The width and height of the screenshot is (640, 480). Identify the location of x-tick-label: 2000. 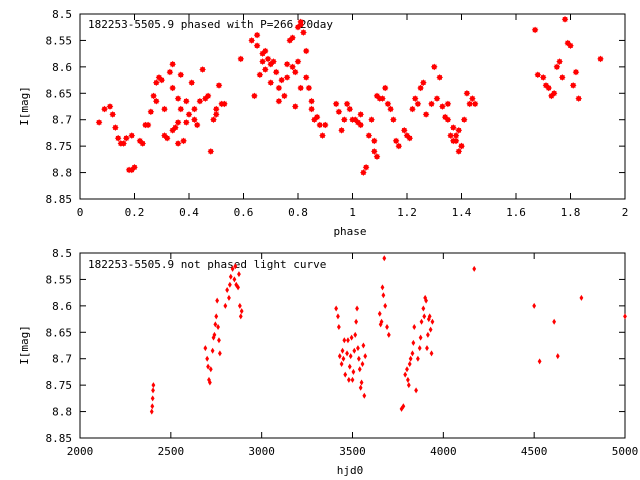
(80, 451).